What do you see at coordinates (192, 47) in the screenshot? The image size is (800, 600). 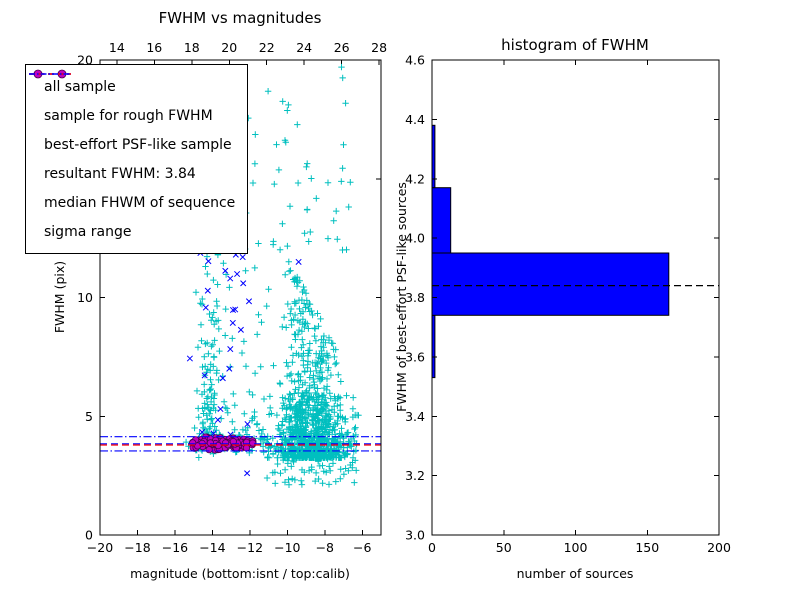 I see `top-tick-label: 18` at bounding box center [192, 47].